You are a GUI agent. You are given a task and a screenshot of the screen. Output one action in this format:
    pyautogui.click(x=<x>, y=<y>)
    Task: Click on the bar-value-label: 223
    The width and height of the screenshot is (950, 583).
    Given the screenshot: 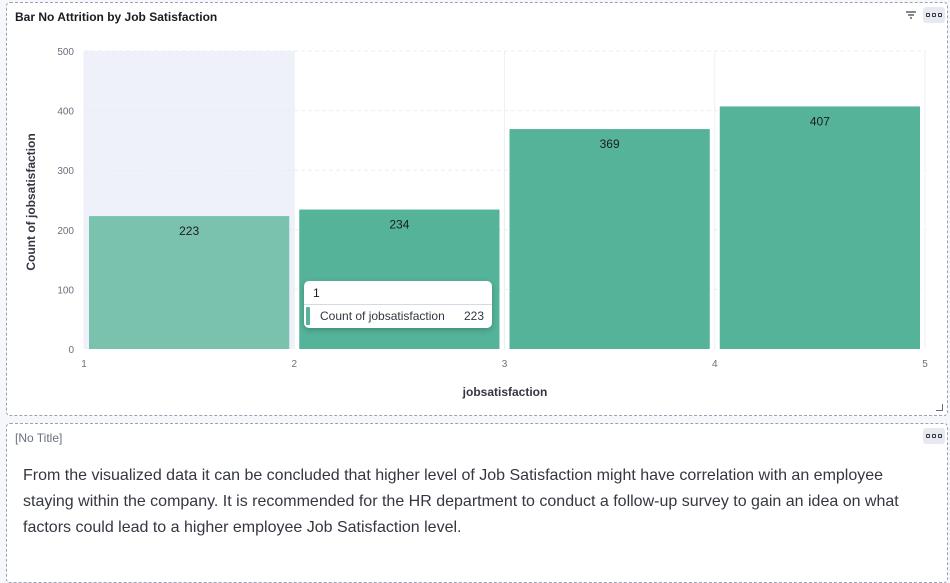 What is the action you would take?
    pyautogui.click(x=189, y=231)
    